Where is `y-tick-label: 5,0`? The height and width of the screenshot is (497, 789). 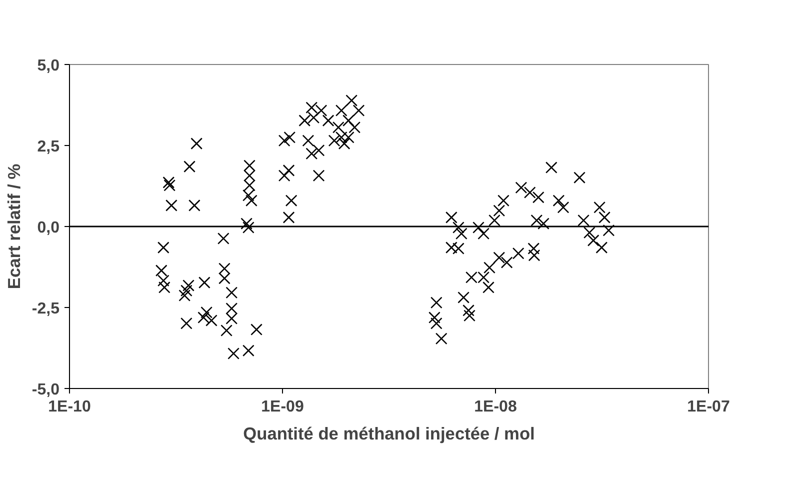 y-tick-label: 5,0 is located at coordinates (48, 66).